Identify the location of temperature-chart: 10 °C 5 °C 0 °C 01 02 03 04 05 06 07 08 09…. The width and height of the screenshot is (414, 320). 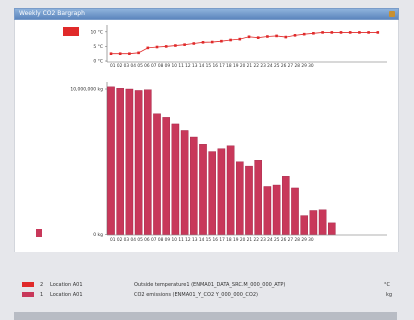
(225, 47).